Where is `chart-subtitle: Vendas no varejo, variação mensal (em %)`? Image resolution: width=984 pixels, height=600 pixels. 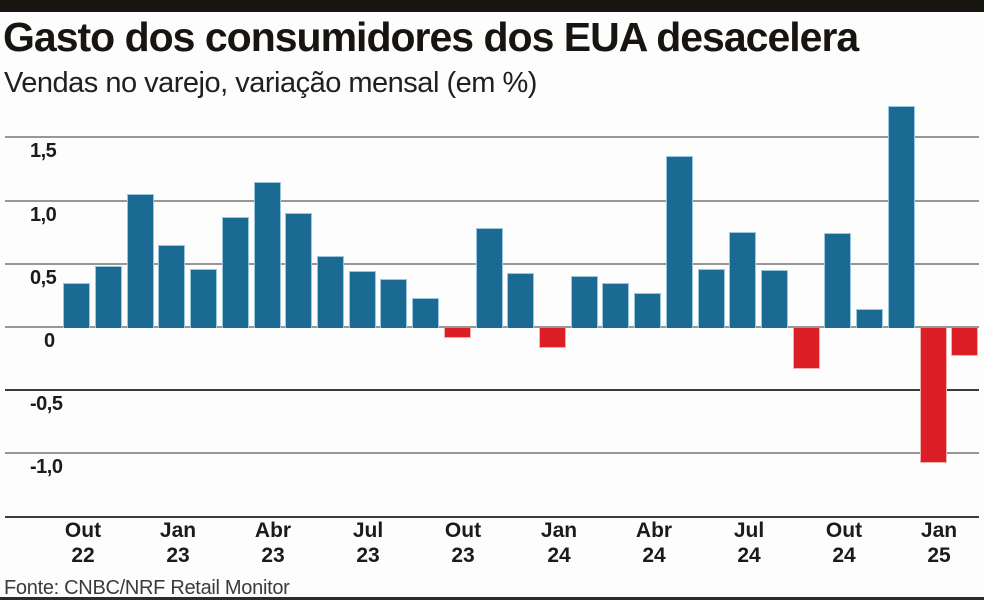 chart-subtitle: Vendas no varejo, variação mensal (em %) is located at coordinates (270, 83).